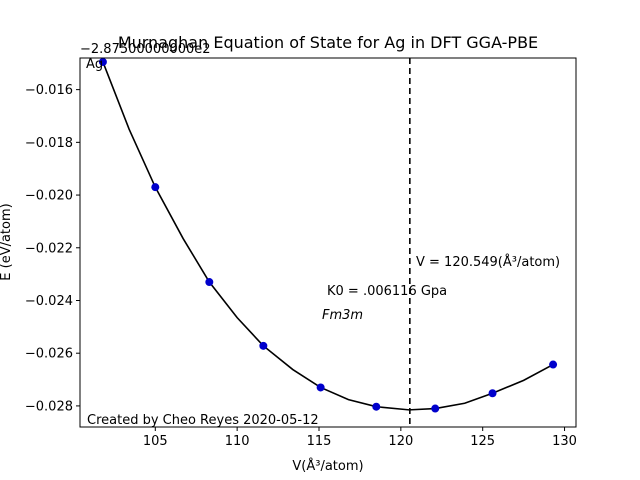 This screenshot has height=480, width=640. Describe the element at coordinates (49, 301) in the screenshot. I see `y-tick-label: −0.024` at that location.